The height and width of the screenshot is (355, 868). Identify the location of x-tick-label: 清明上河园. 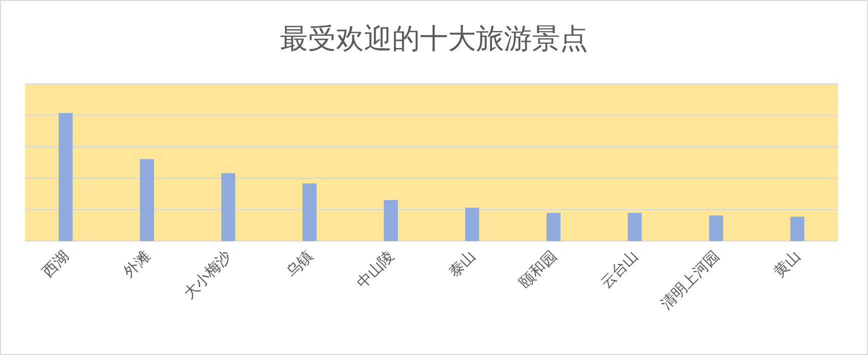
(690, 280).